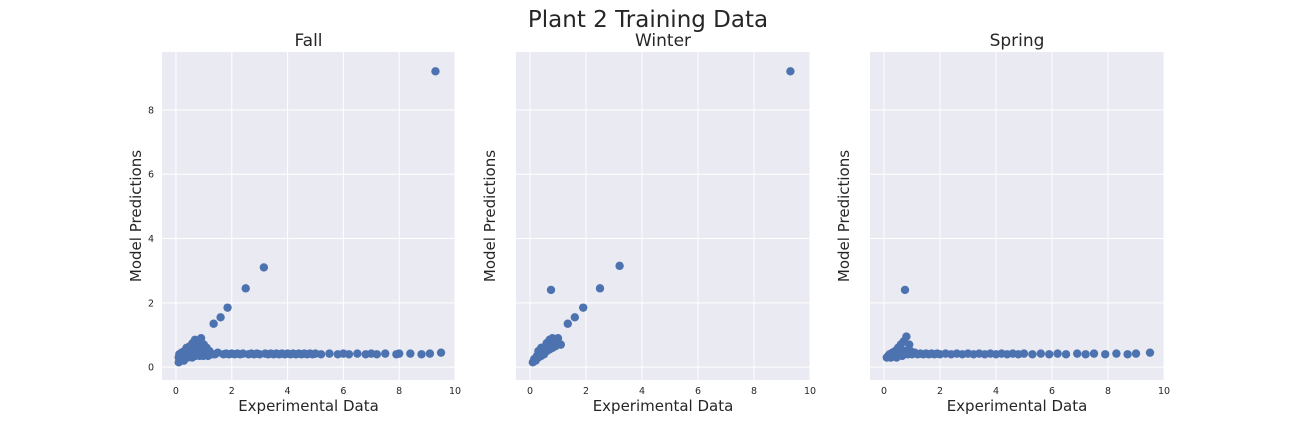 This screenshot has width=1296, height=432. What do you see at coordinates (648, 20) in the screenshot?
I see `figure-title: Plant 2 Training Data` at bounding box center [648, 20].